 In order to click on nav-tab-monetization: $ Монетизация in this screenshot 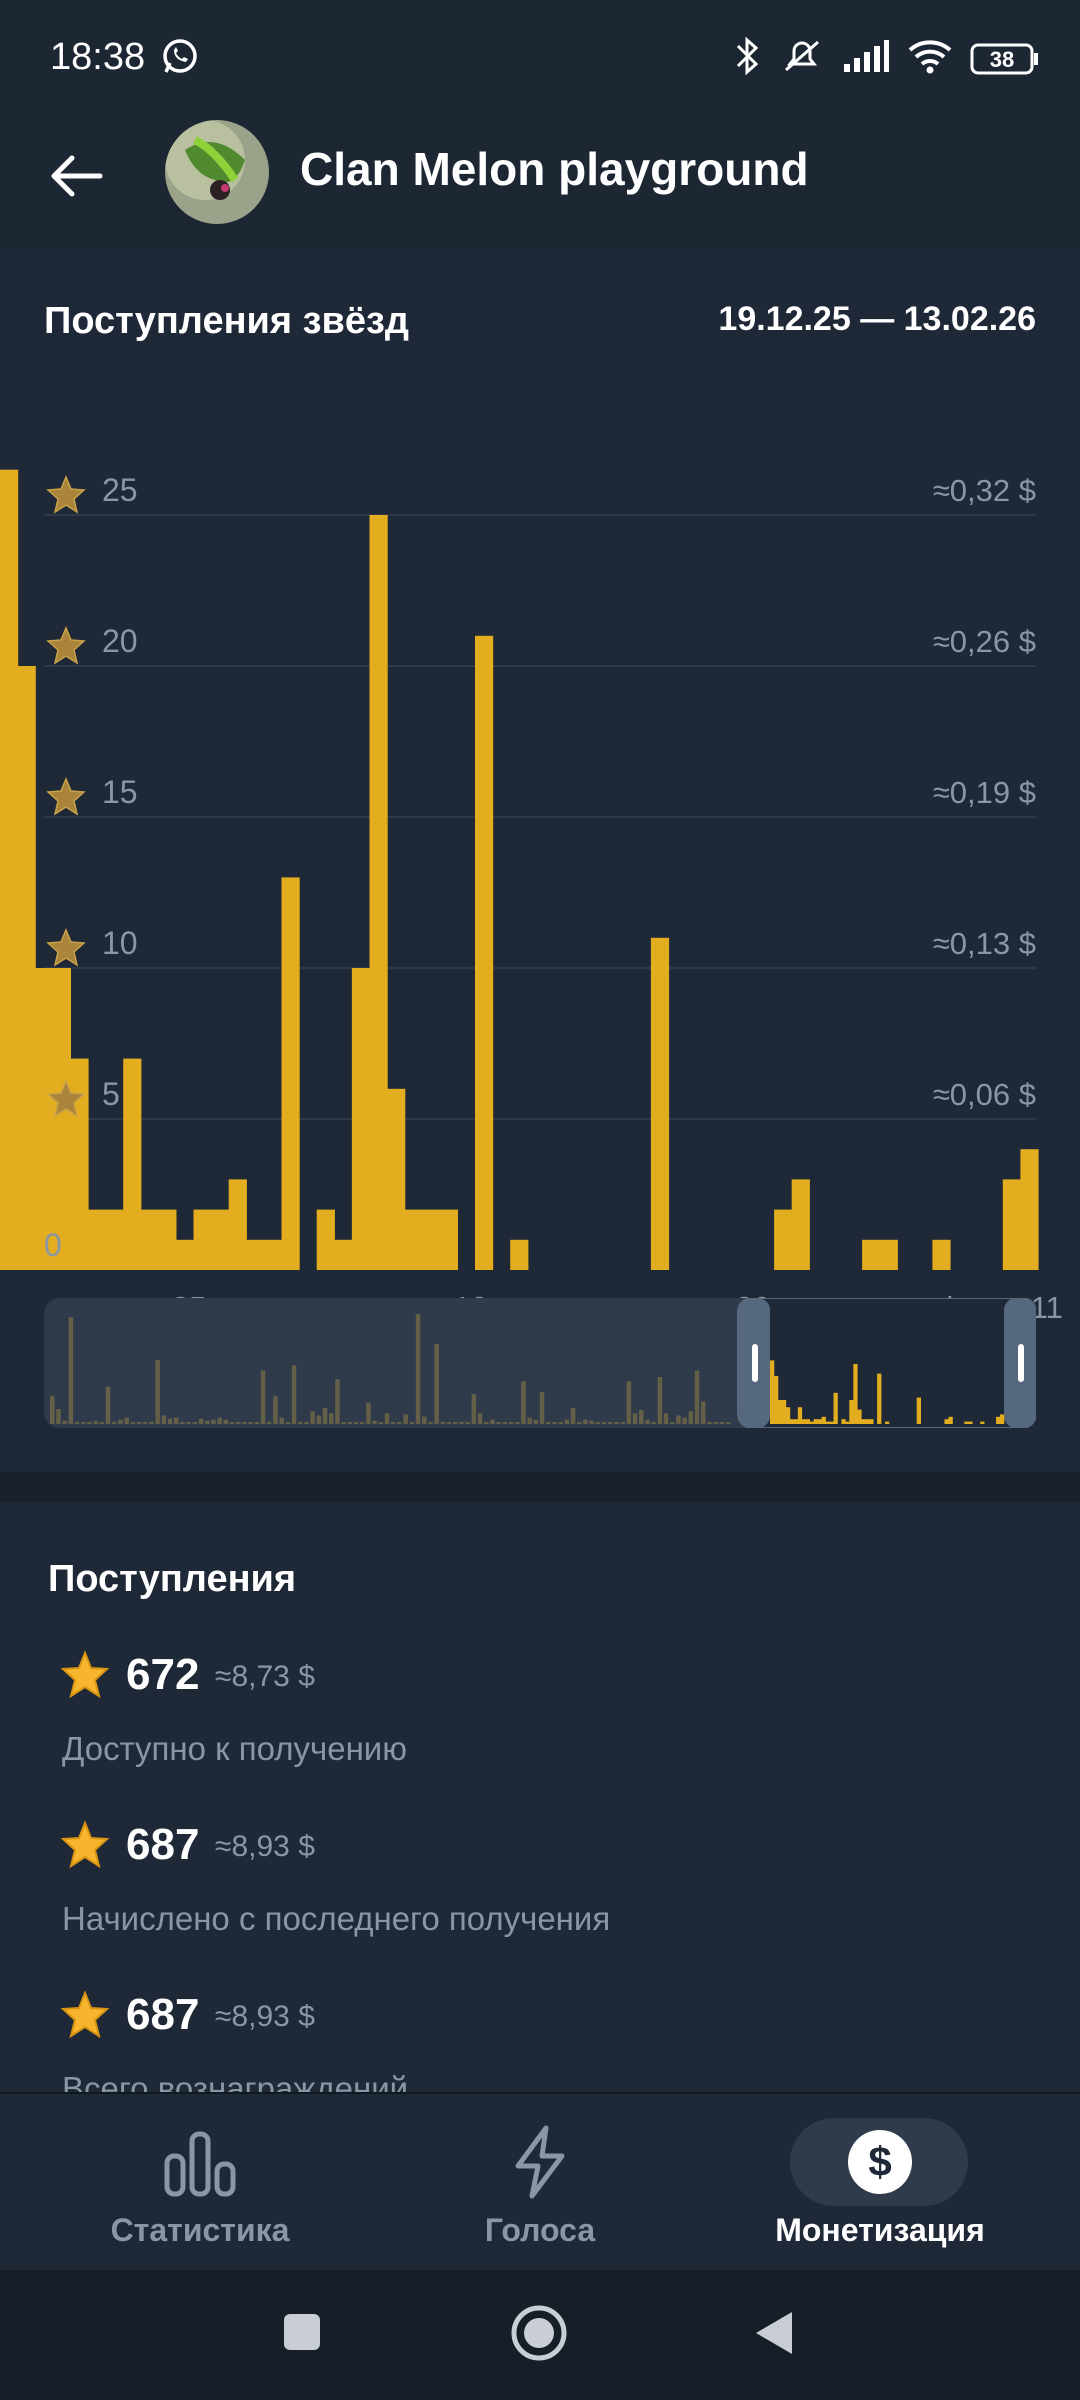, I will do `click(880, 2183)`.